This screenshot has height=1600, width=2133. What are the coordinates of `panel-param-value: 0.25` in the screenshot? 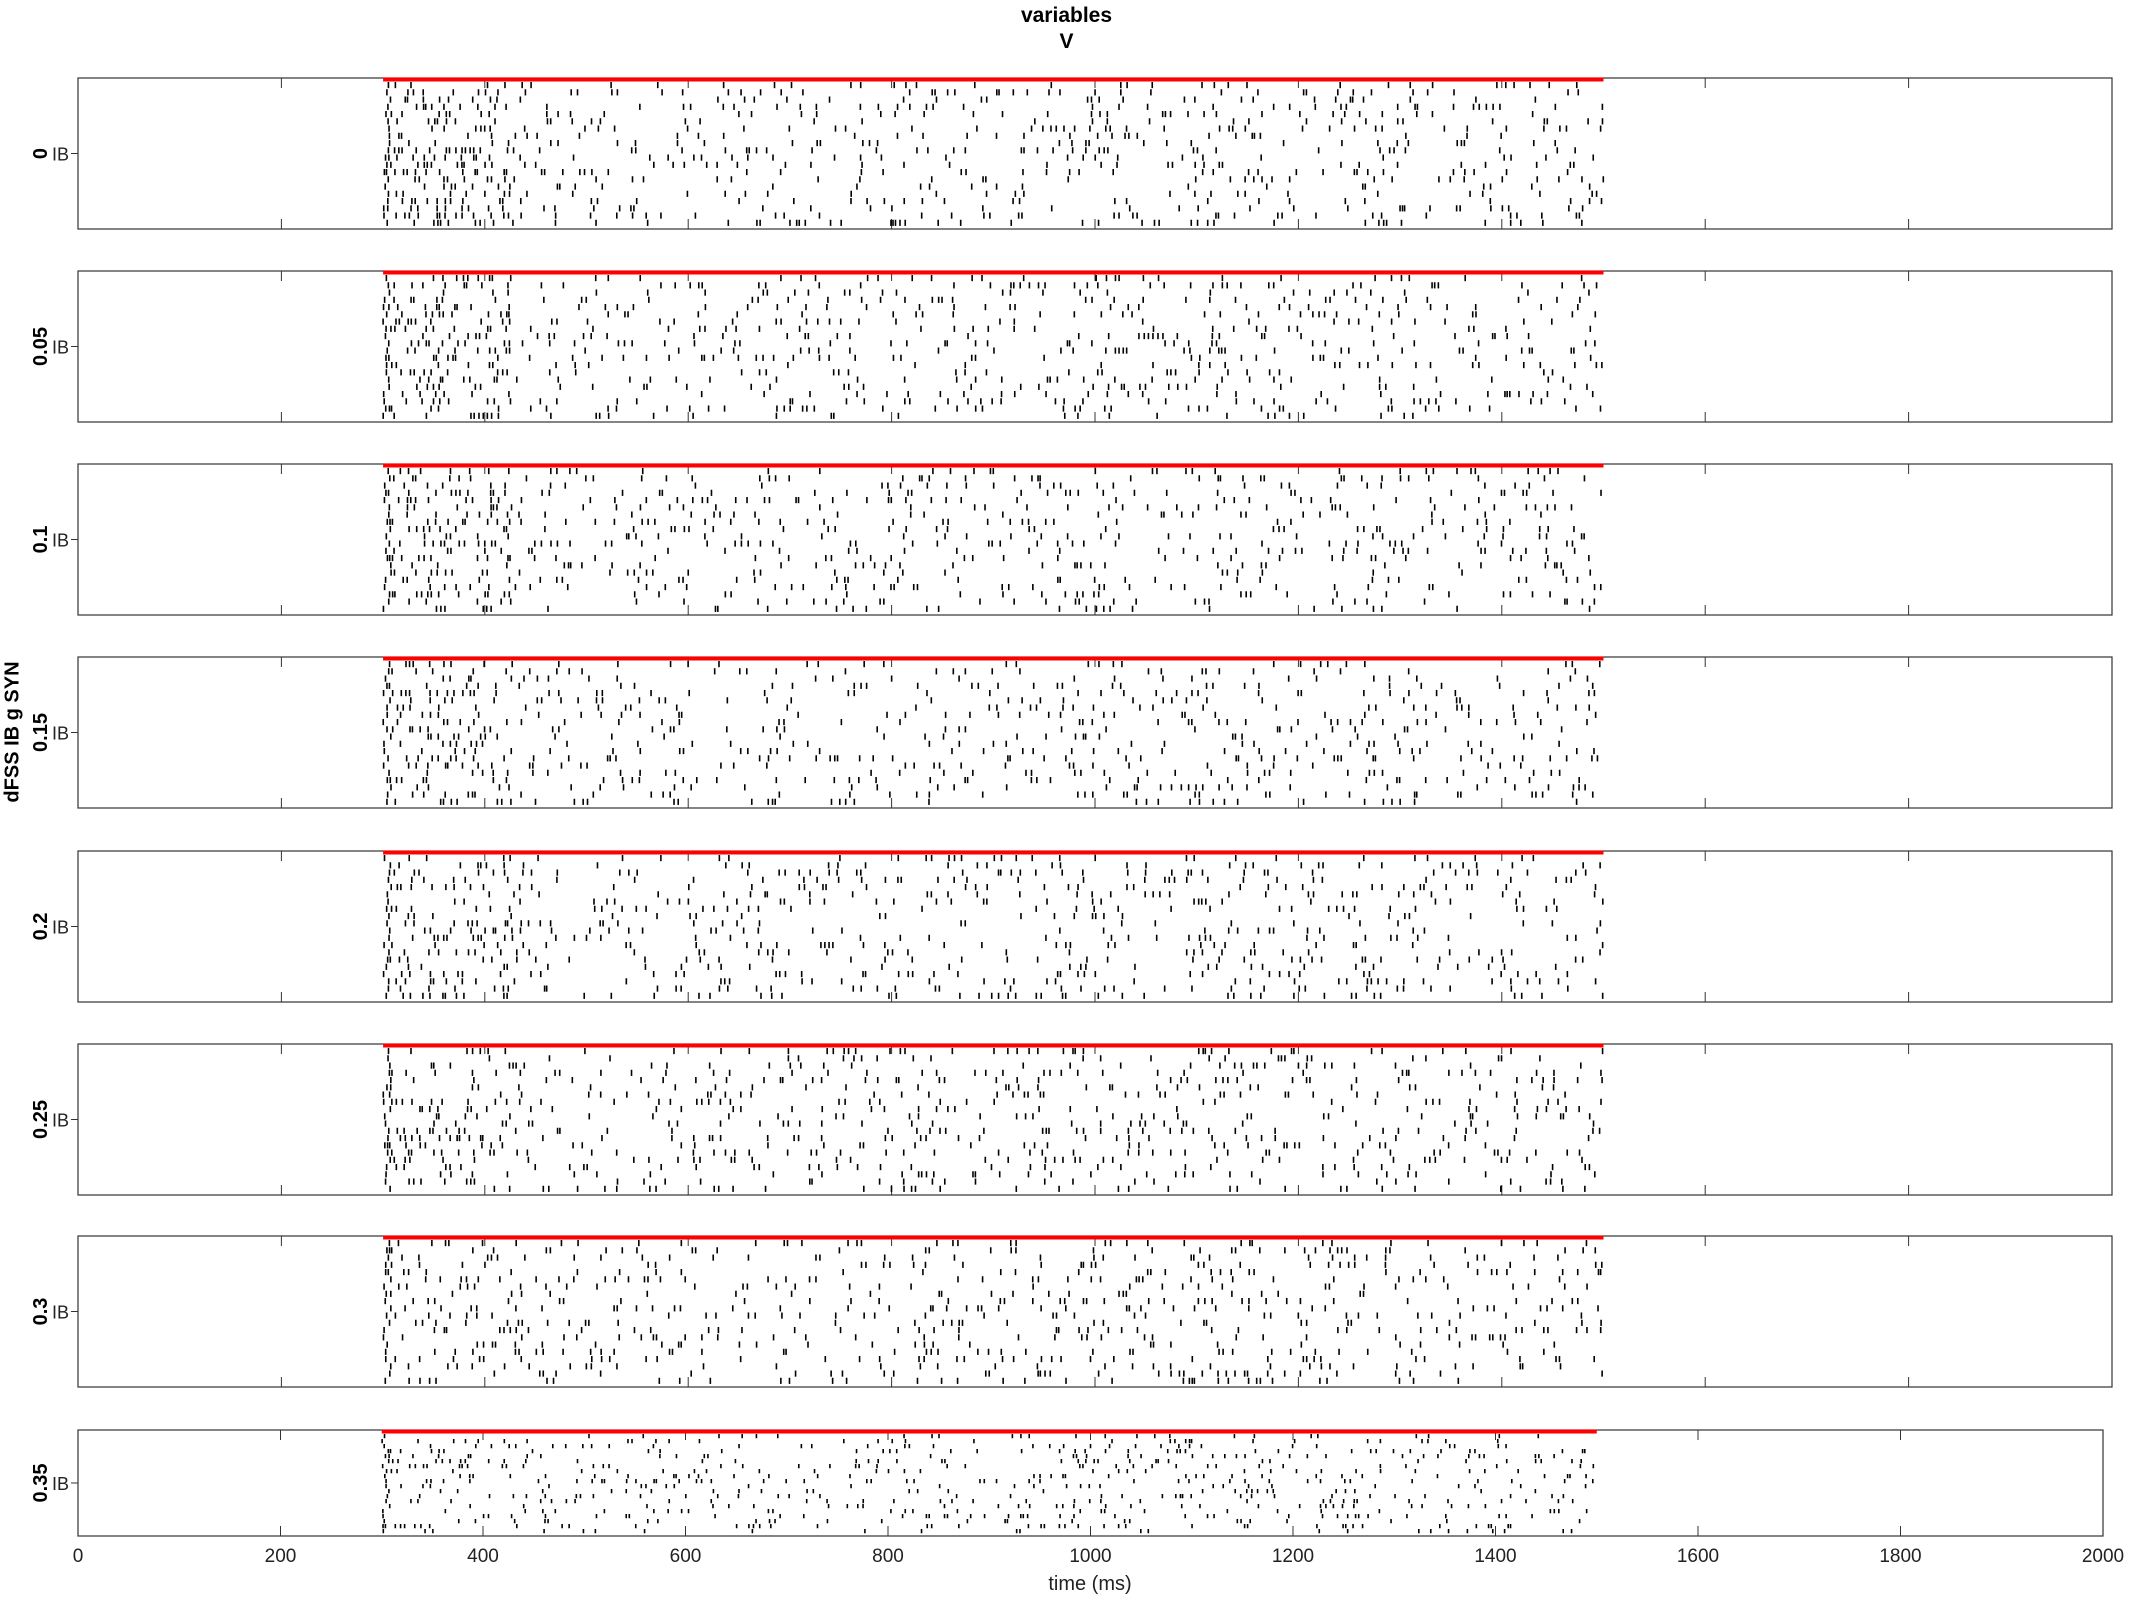 It's located at (41, 1119).